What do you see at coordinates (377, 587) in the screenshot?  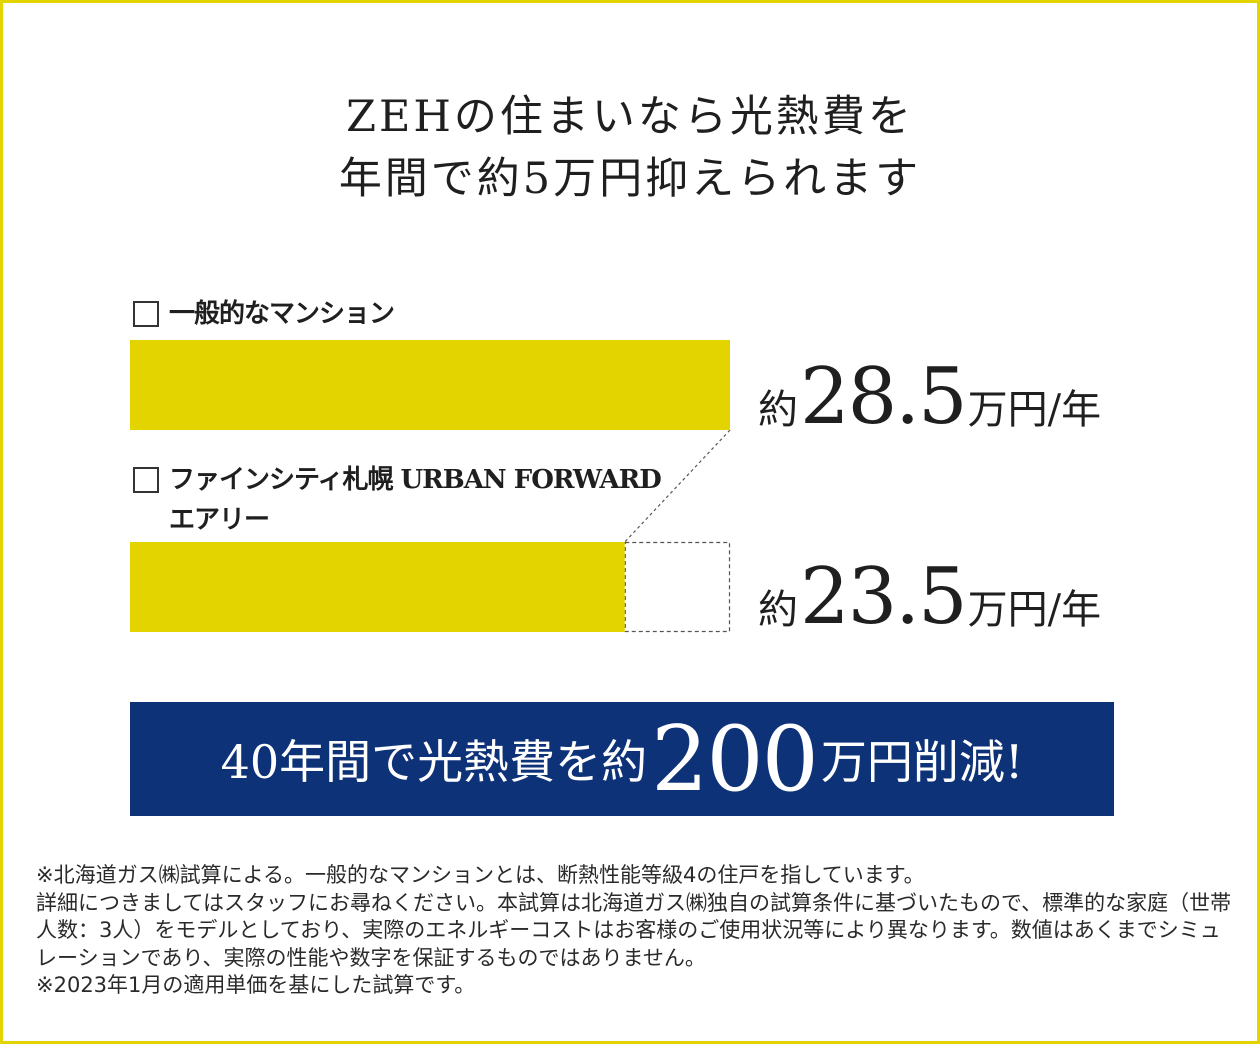 I see `bar-fine-city` at bounding box center [377, 587].